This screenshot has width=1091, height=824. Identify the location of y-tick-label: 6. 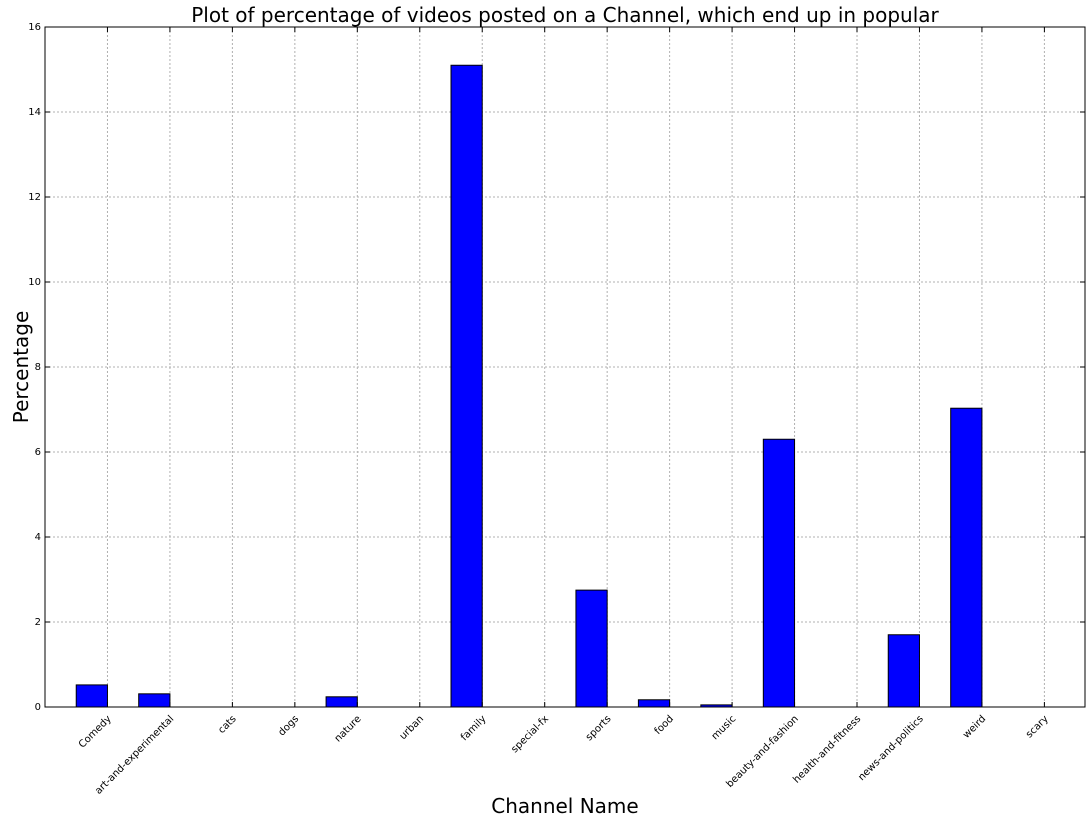
(38, 452).